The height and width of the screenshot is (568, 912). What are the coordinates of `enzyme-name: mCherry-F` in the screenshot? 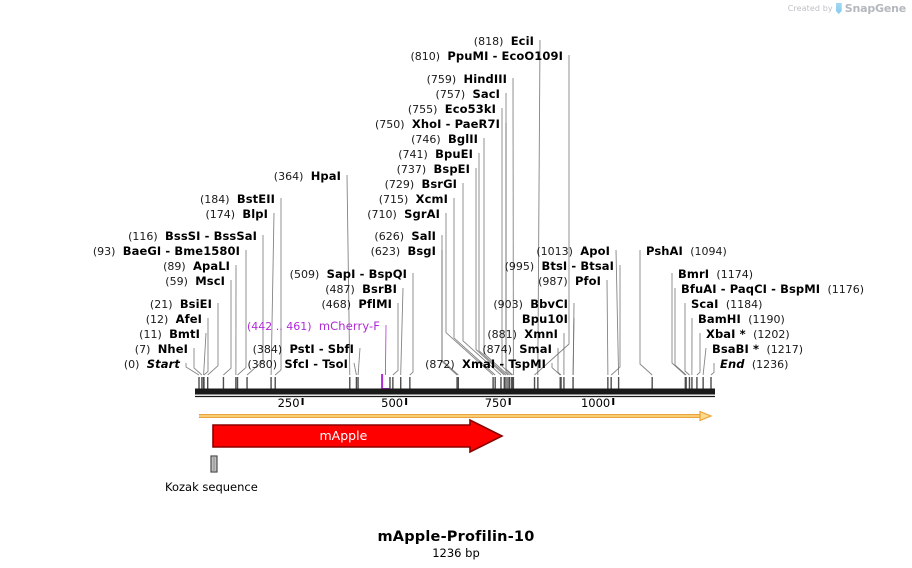 It's located at (349, 326).